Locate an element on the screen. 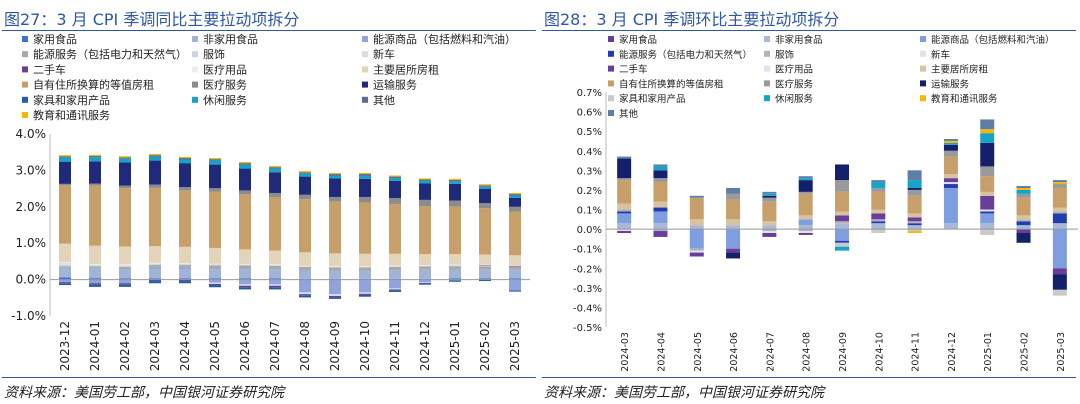 This screenshot has height=404, width=1080. legend-item: 医疗服务 is located at coordinates (789, 84).